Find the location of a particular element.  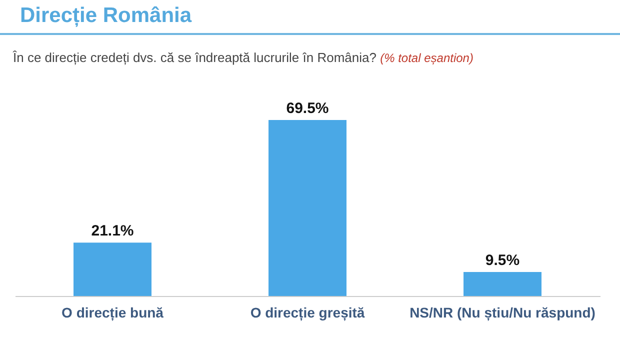

data-label: 9.5% is located at coordinates (502, 260).